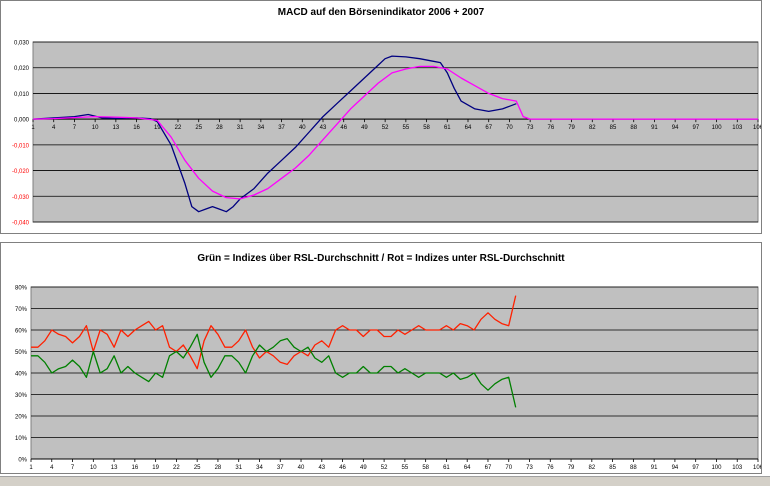  I want to click on macd-chart-title: MACD auf den Börsenindikator 2006 + 2007, so click(381, 12).